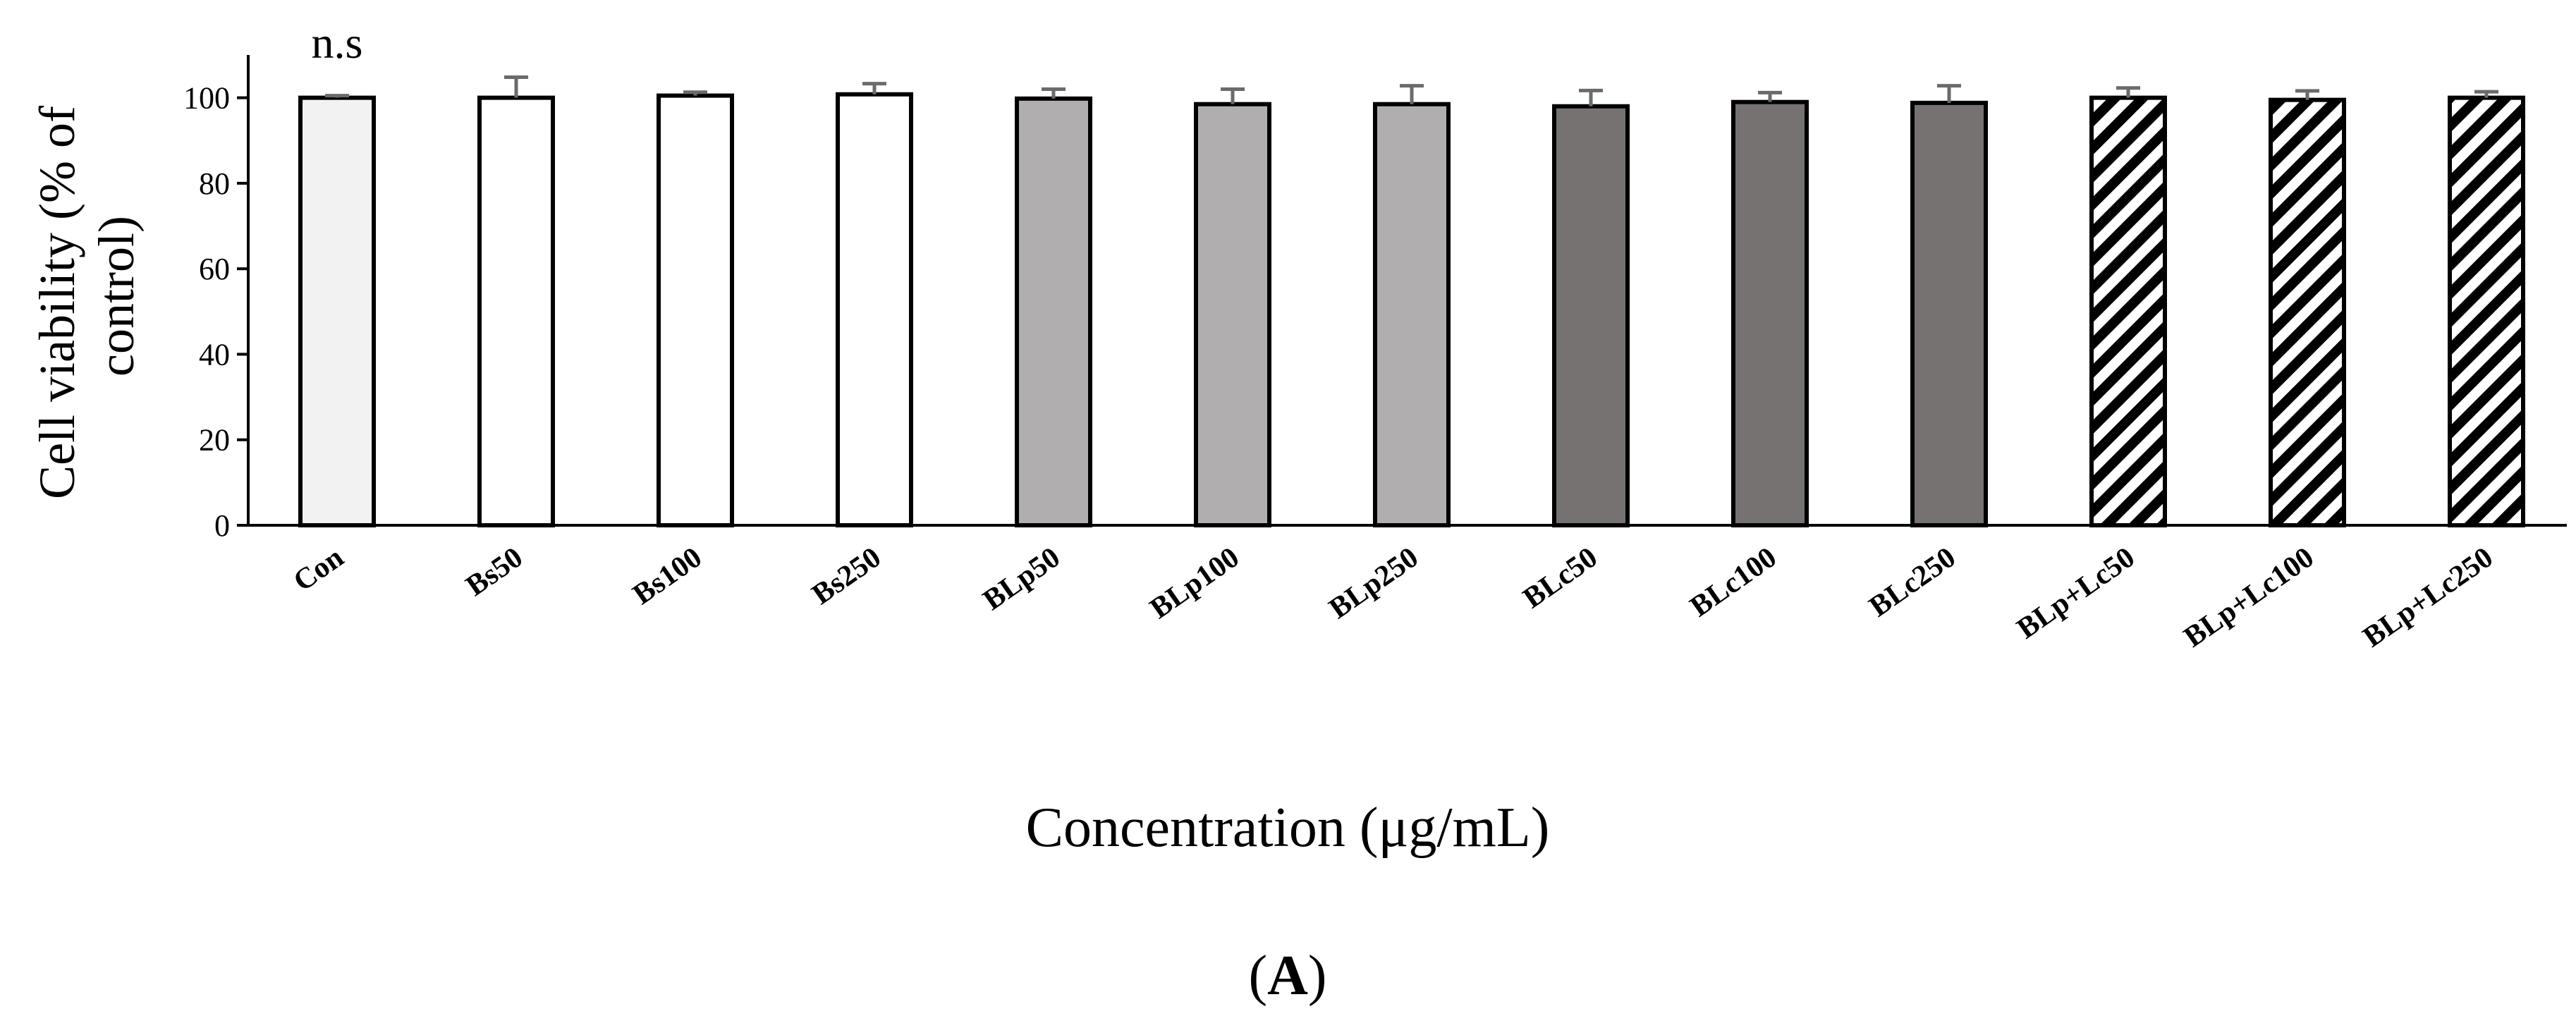 This screenshot has width=2576, height=1028. I want to click on bar-bs250, so click(875, 309).